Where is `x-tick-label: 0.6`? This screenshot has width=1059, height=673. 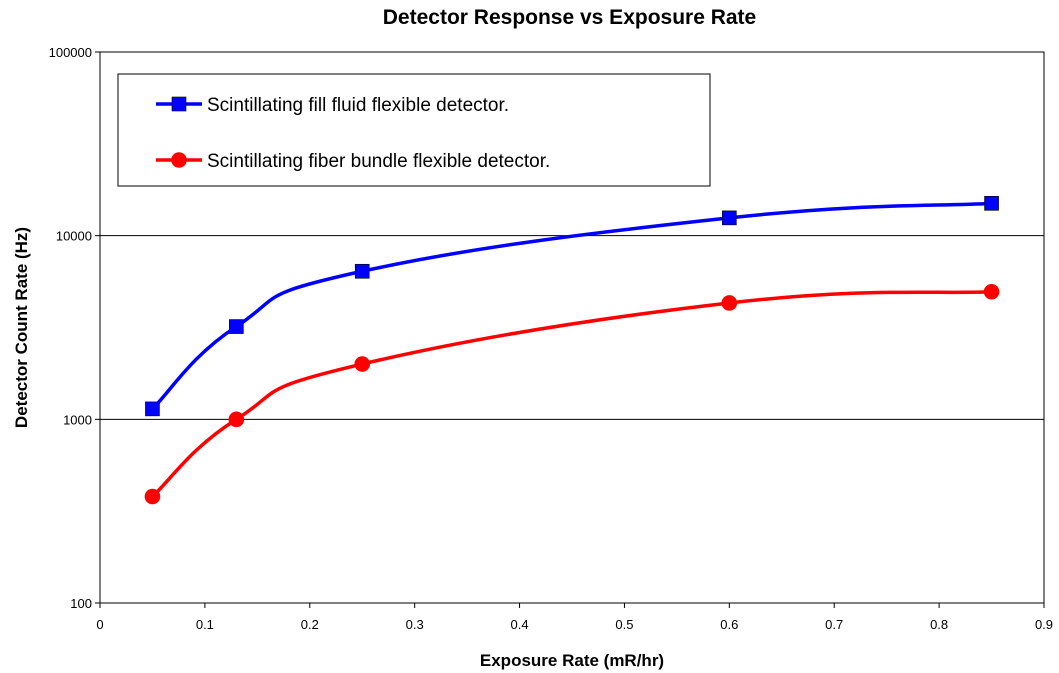 x-tick-label: 0.6 is located at coordinates (729, 624).